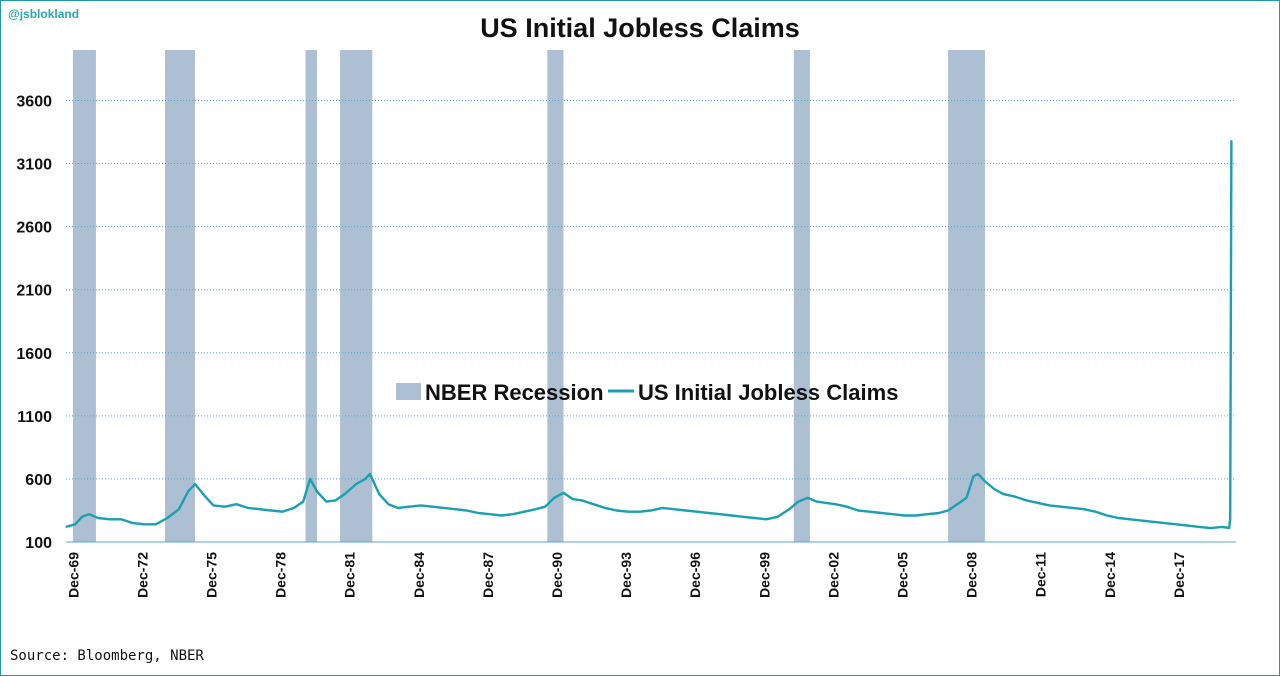 Image resolution: width=1280 pixels, height=676 pixels. What do you see at coordinates (695, 575) in the screenshot?
I see `x-tick-label: Dec-96` at bounding box center [695, 575].